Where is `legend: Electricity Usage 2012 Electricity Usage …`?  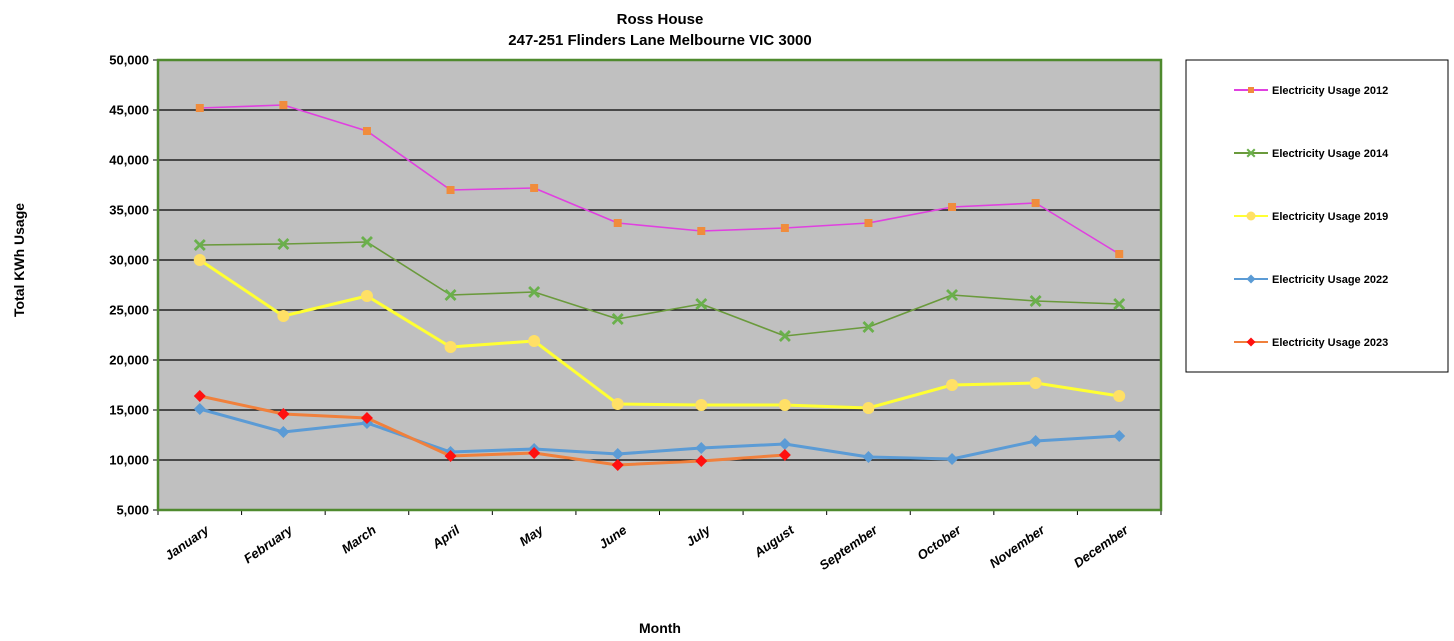
legend: Electricity Usage 2012 Electricity Usage … is located at coordinates (1317, 216).